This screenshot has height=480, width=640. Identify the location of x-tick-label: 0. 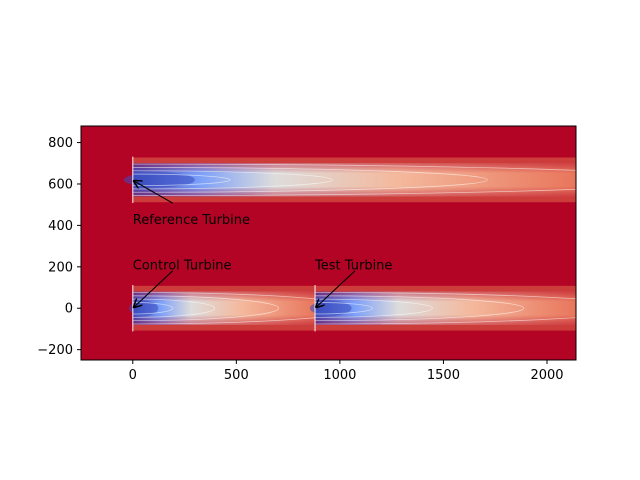
(133, 375).